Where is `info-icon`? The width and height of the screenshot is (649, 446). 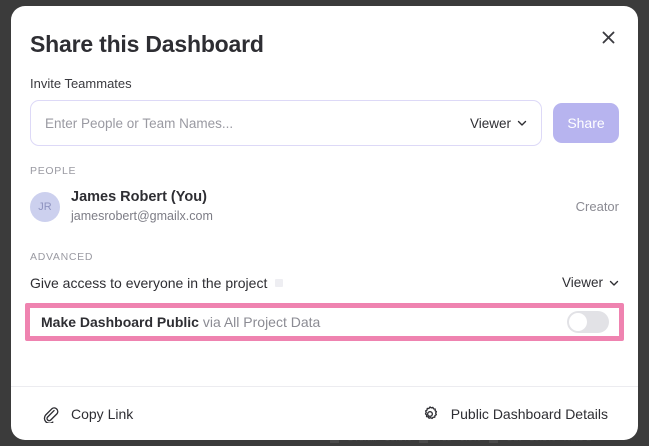 info-icon is located at coordinates (279, 282).